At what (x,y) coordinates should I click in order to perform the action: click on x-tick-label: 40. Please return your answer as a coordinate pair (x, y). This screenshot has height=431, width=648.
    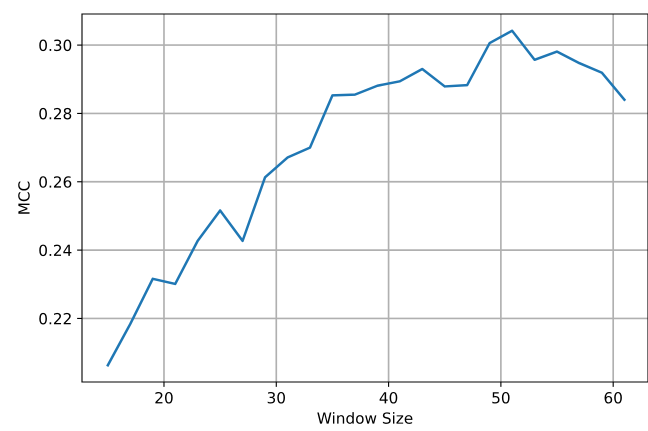
    Looking at the image, I should click on (389, 398).